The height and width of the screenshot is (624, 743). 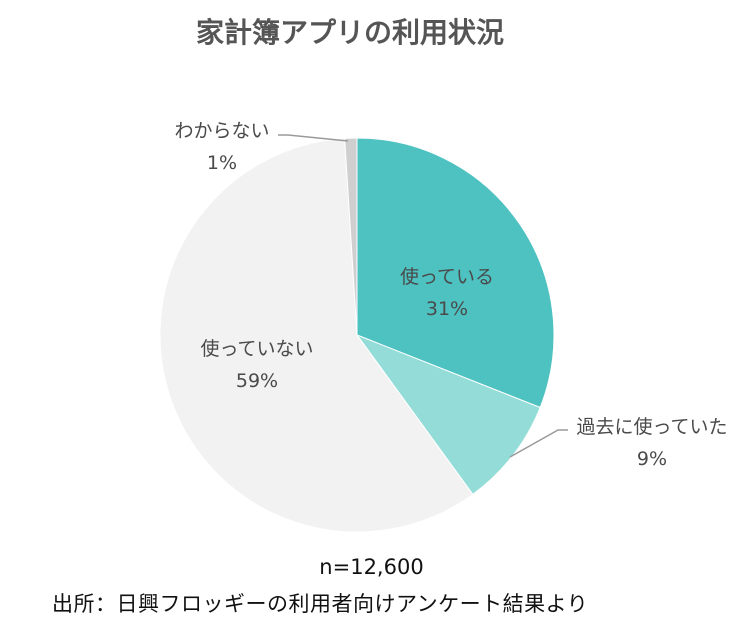 I want to click on slice-unknown-leader, so click(x=313, y=138).